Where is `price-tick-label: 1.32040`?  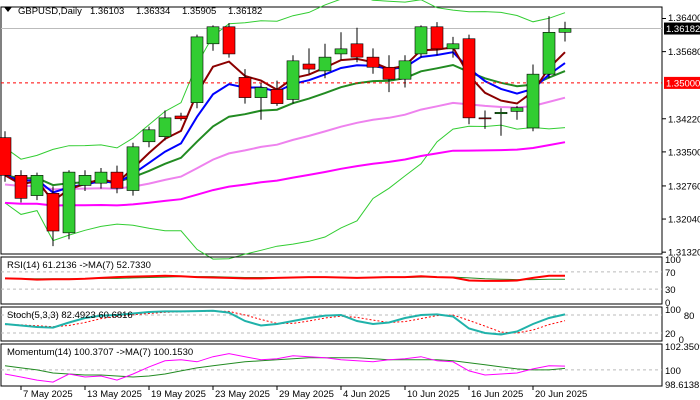
price-tick-label: 1.32040 is located at coordinates (684, 220).